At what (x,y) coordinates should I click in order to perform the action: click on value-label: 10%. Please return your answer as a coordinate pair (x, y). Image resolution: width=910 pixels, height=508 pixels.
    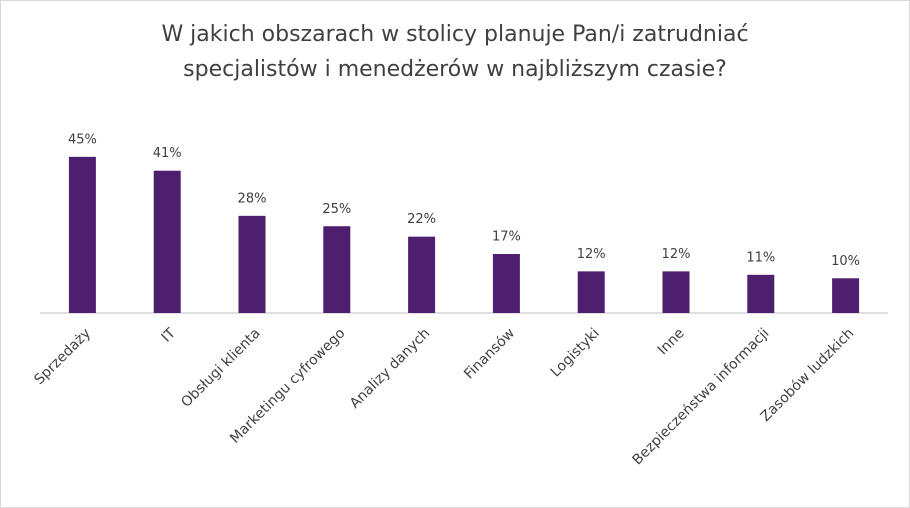
    Looking at the image, I should click on (845, 261).